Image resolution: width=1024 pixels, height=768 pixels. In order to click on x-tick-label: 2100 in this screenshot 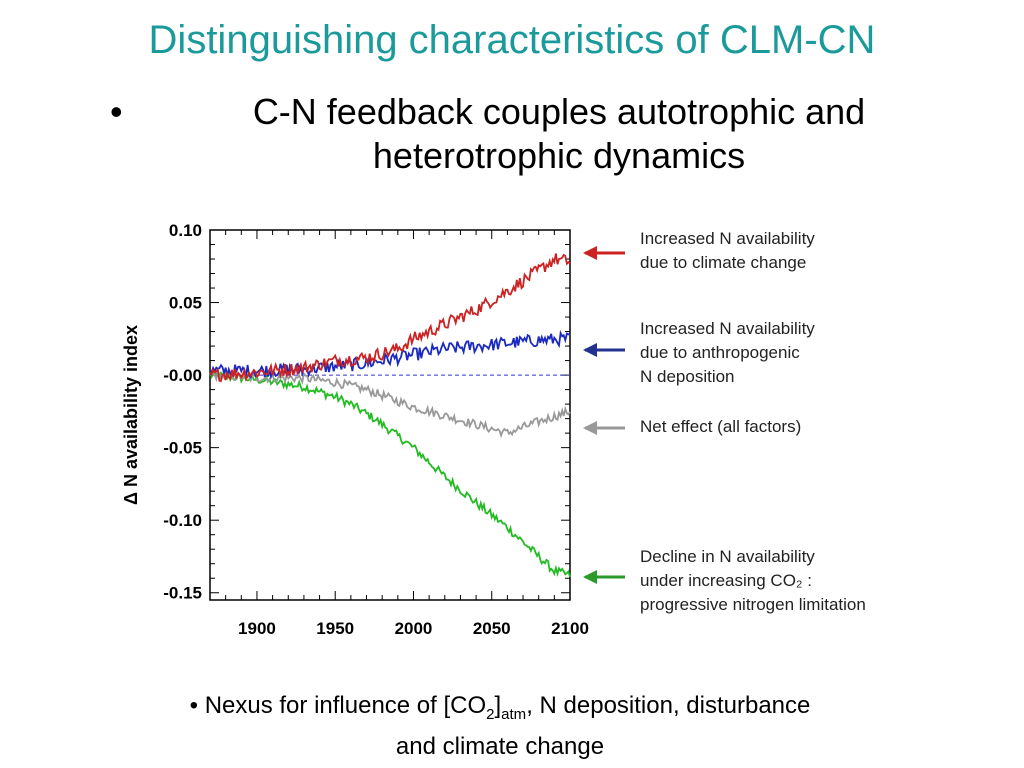, I will do `click(570, 628)`.